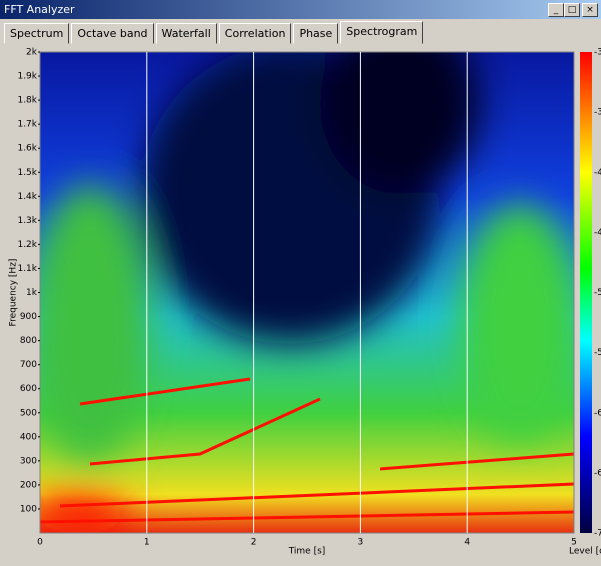  I want to click on colorbar-label: -7, so click(597, 534).